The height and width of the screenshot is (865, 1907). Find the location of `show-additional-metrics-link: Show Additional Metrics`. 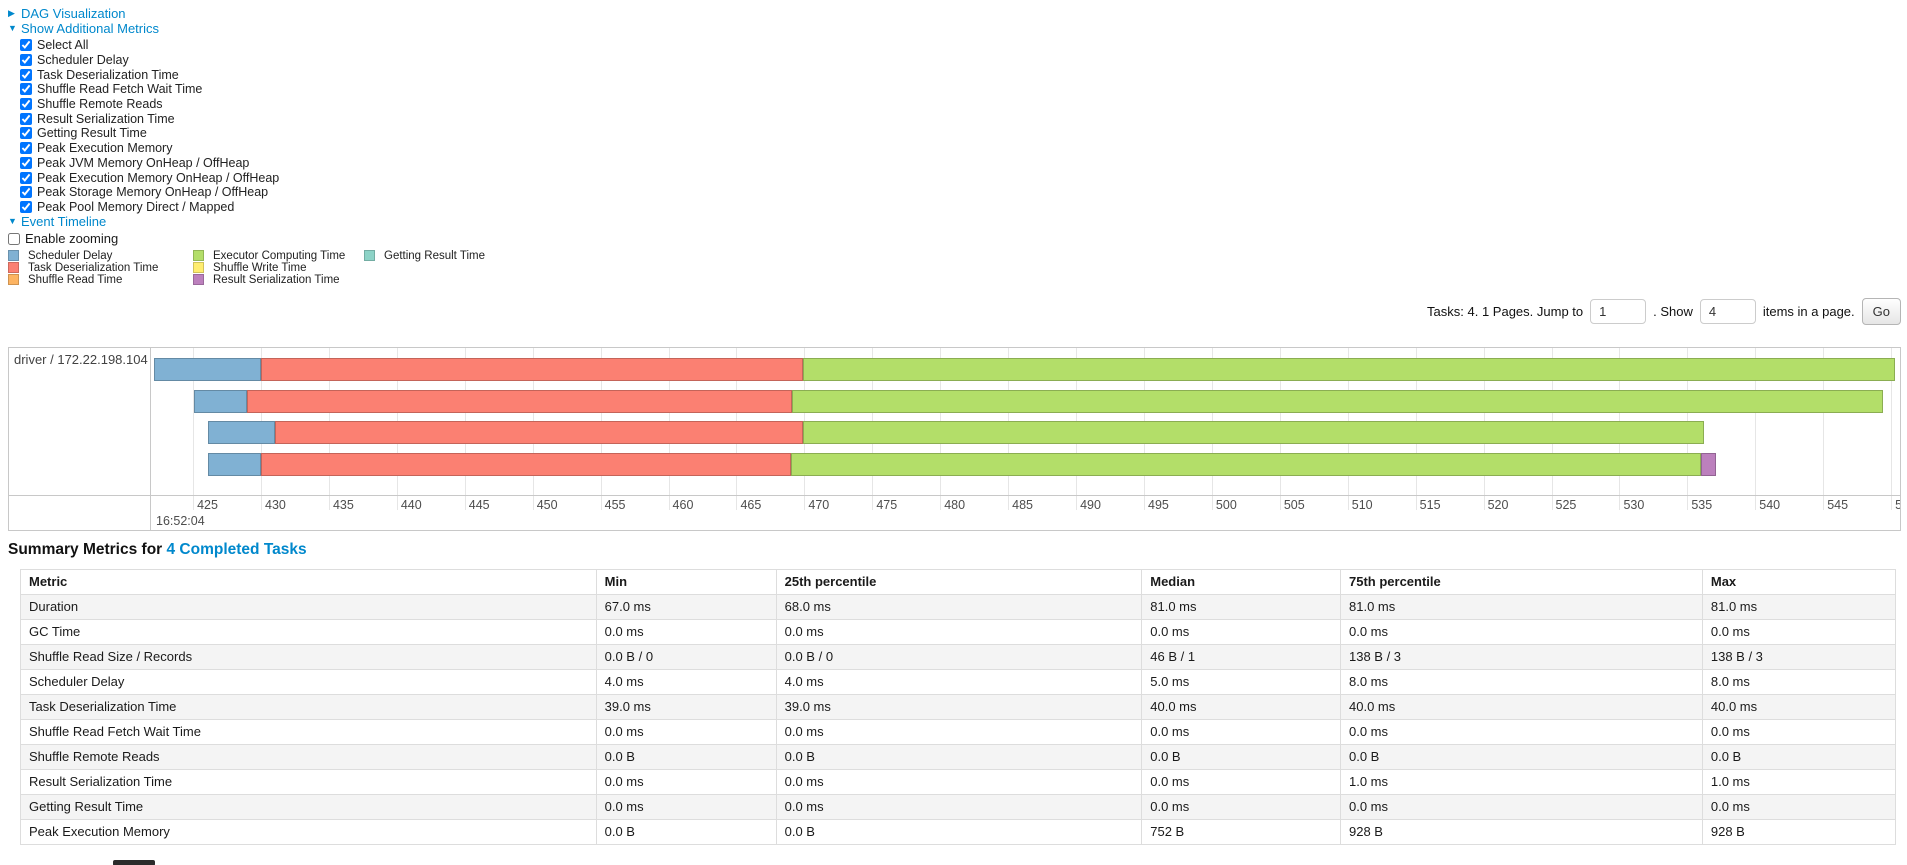

show-additional-metrics-link: Show Additional Metrics is located at coordinates (90, 28).